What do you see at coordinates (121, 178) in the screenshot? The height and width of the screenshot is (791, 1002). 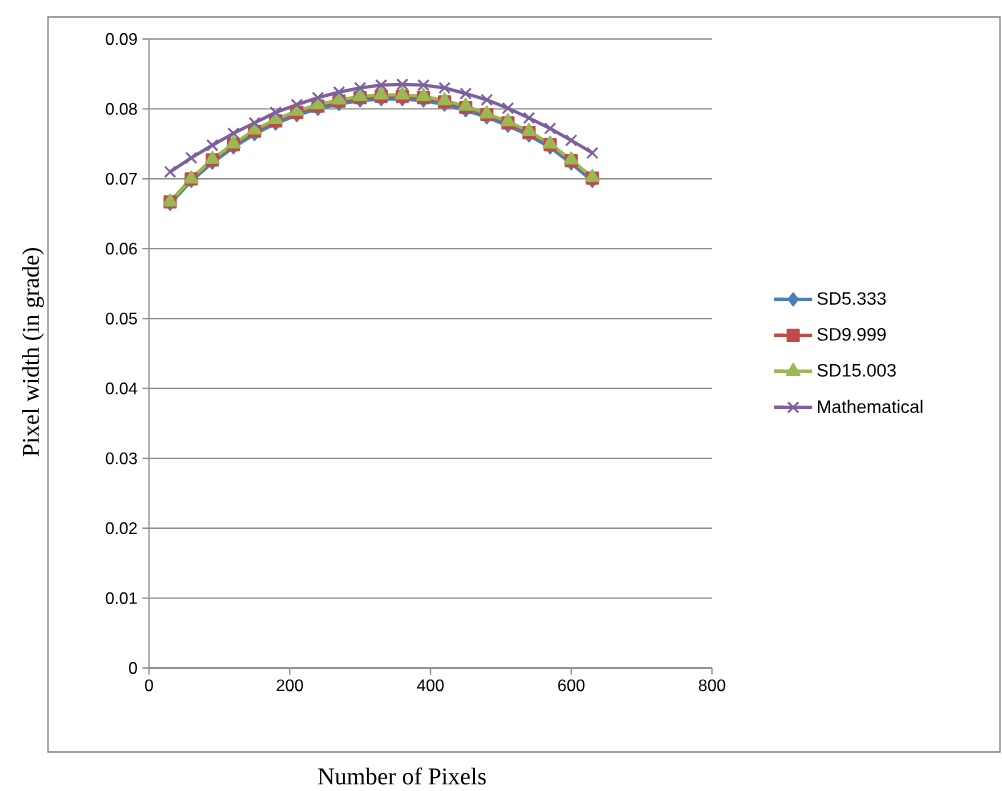 I see `y-tick-label: 0.07` at bounding box center [121, 178].